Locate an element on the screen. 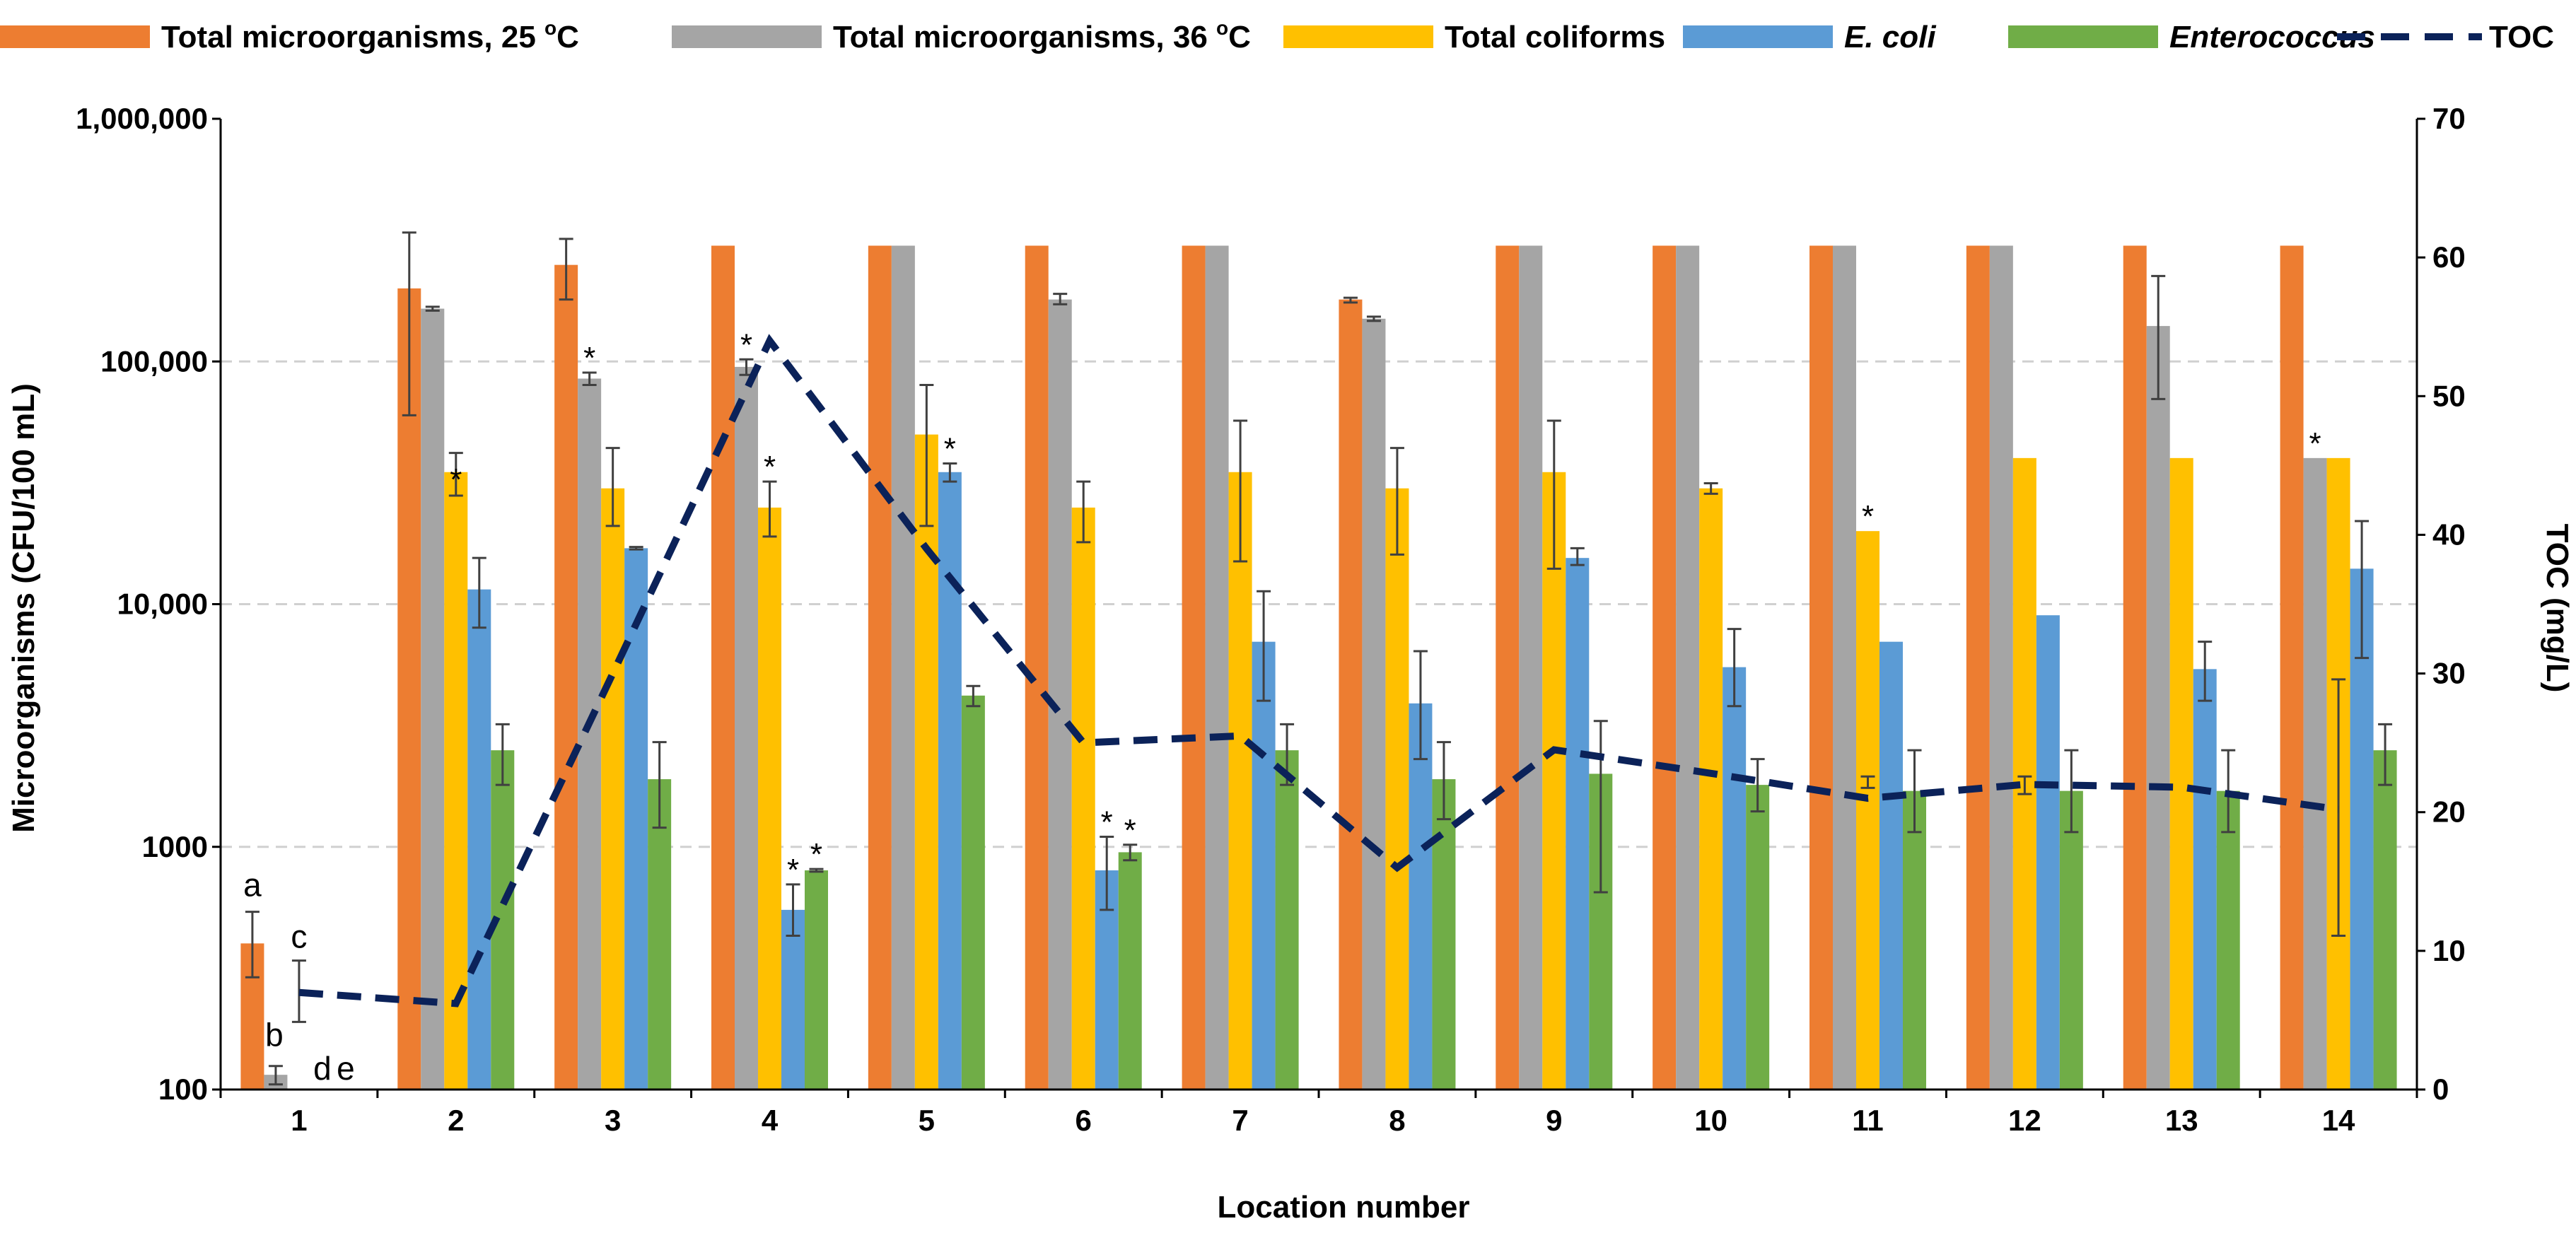 The height and width of the screenshot is (1238, 2576). annotation-letter: c is located at coordinates (299, 936).